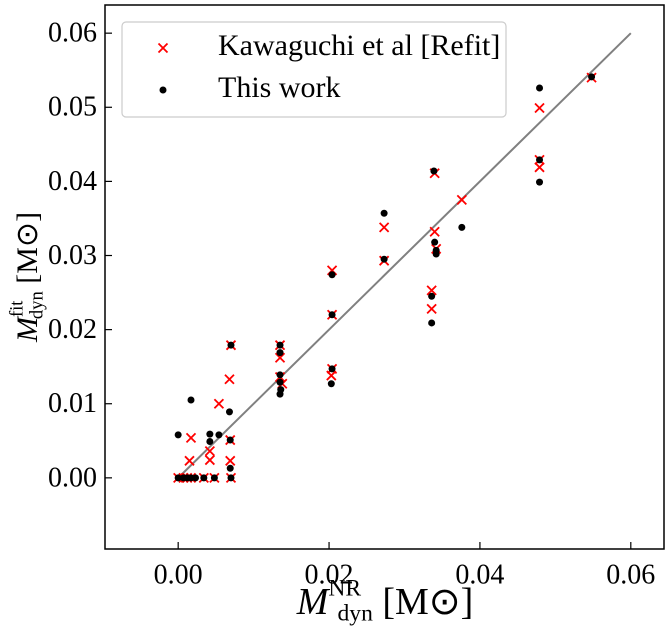  Describe the element at coordinates (72, 181) in the screenshot. I see `y-tick-label: 0.04` at that location.